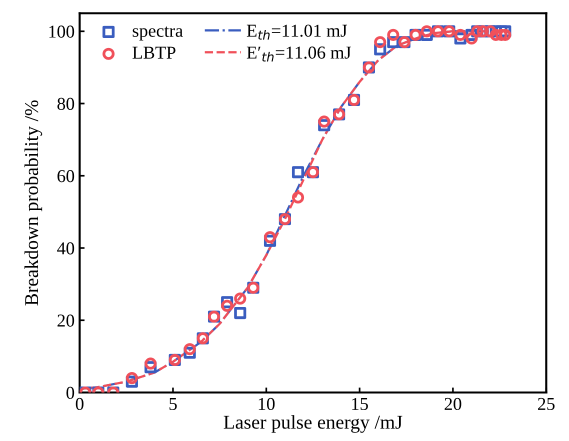 This screenshot has height=441, width=569. I want to click on y-tick-label: 100, so click(61, 32).